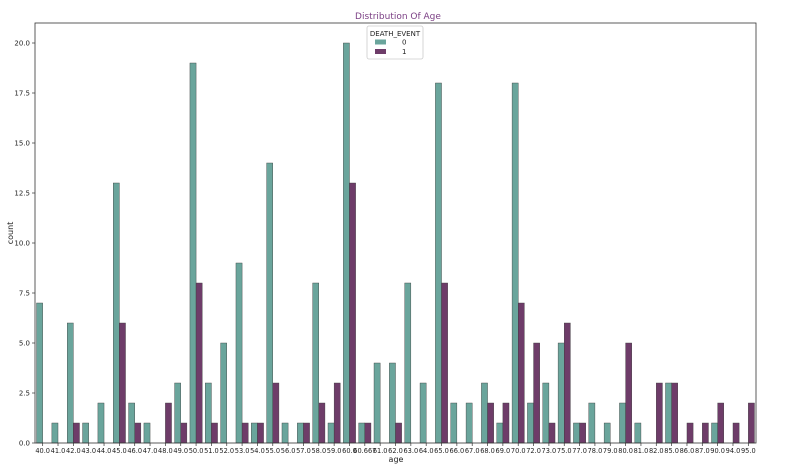 The width and height of the screenshot is (800, 466). Describe the element at coordinates (24, 294) in the screenshot. I see `y-tick-label: 7.5` at that location.